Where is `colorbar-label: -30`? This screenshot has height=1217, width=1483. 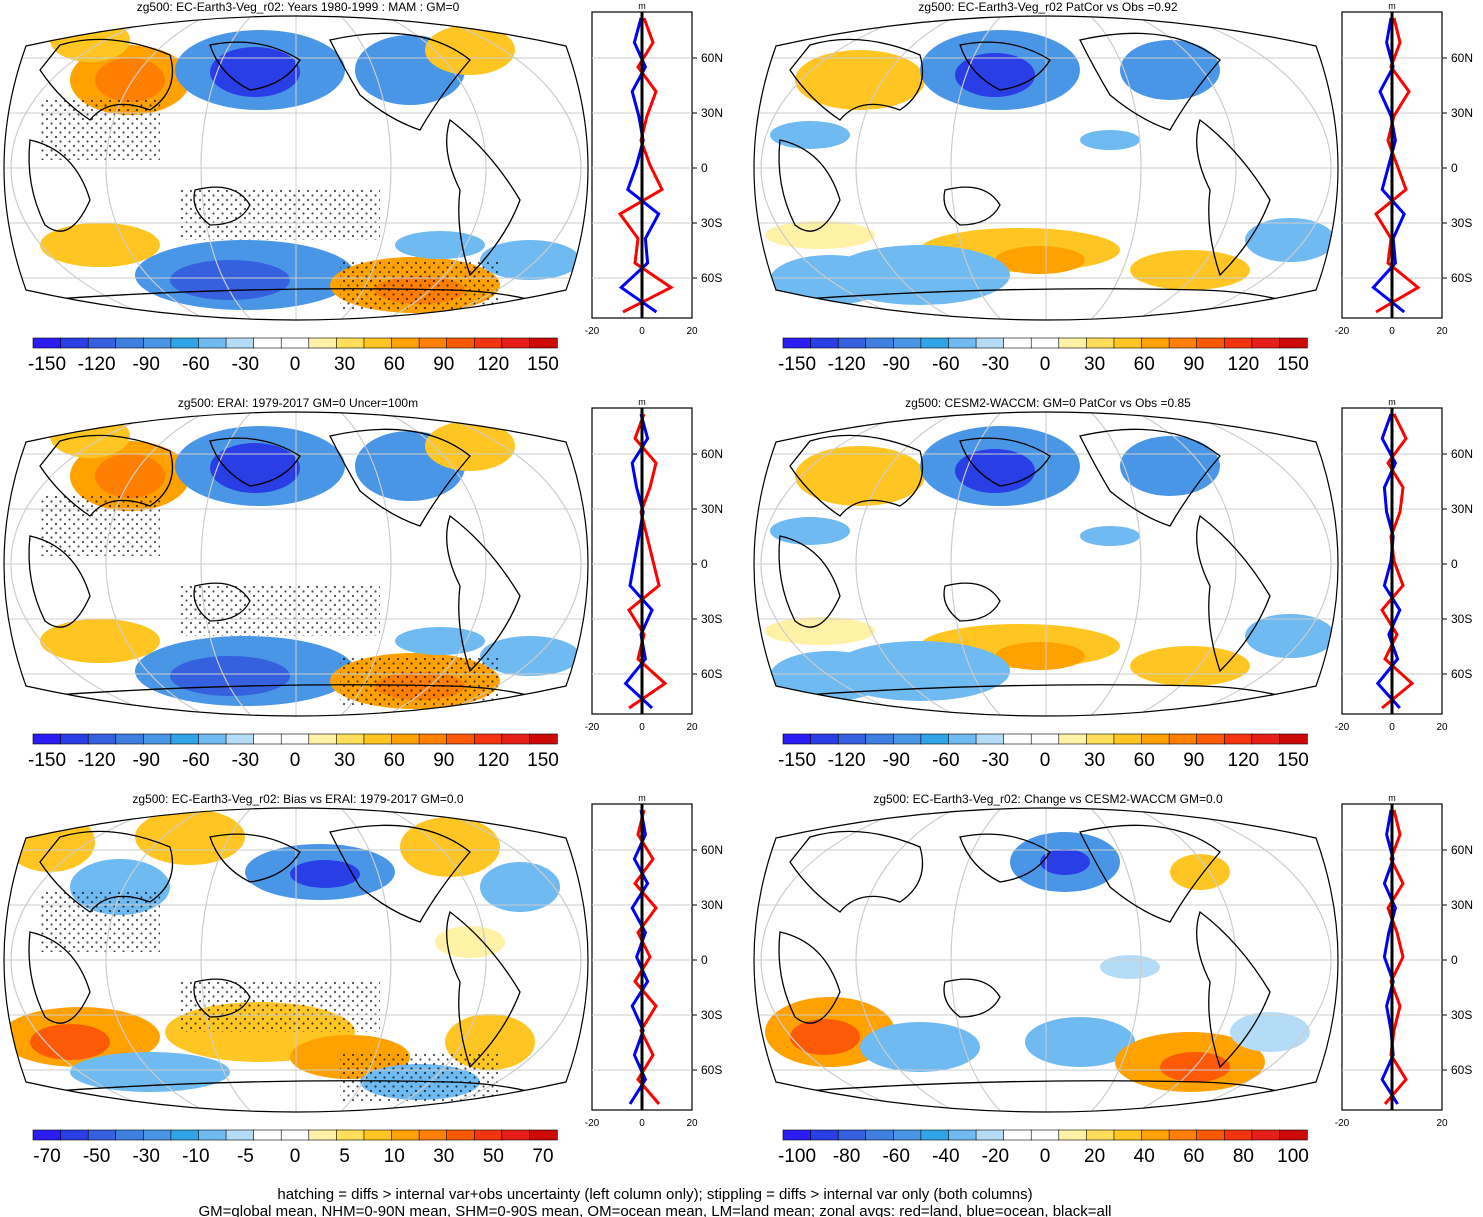
colorbar-label: -30 is located at coordinates (145, 1156).